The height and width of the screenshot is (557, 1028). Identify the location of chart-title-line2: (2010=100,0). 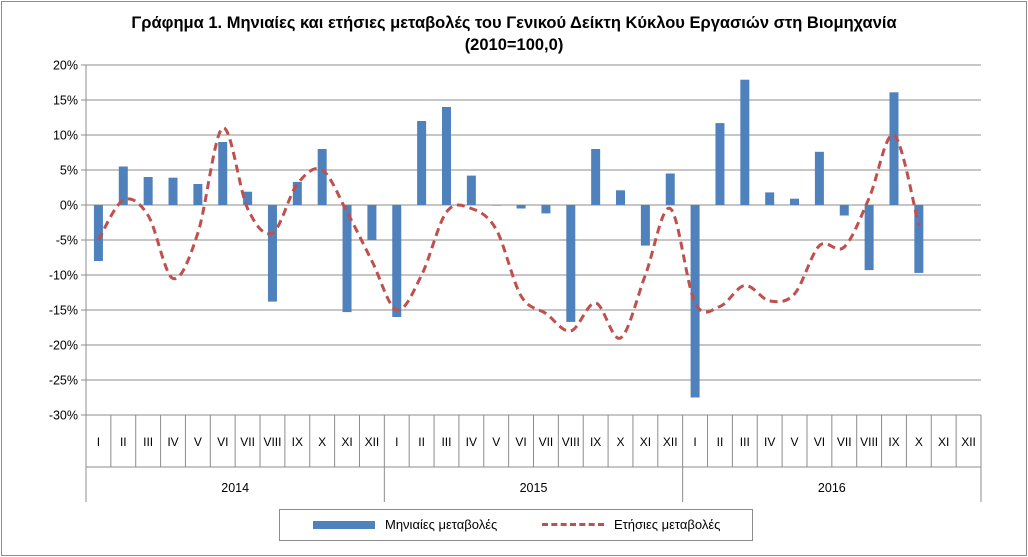
(514, 45).